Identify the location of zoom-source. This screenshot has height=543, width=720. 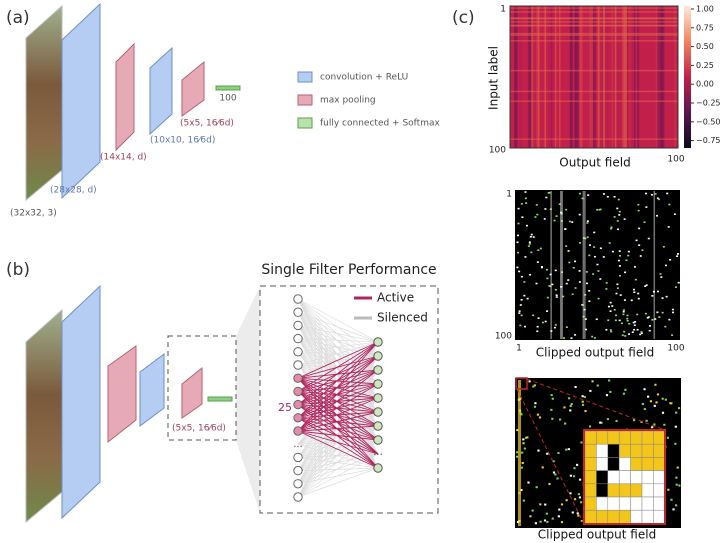
(521, 383).